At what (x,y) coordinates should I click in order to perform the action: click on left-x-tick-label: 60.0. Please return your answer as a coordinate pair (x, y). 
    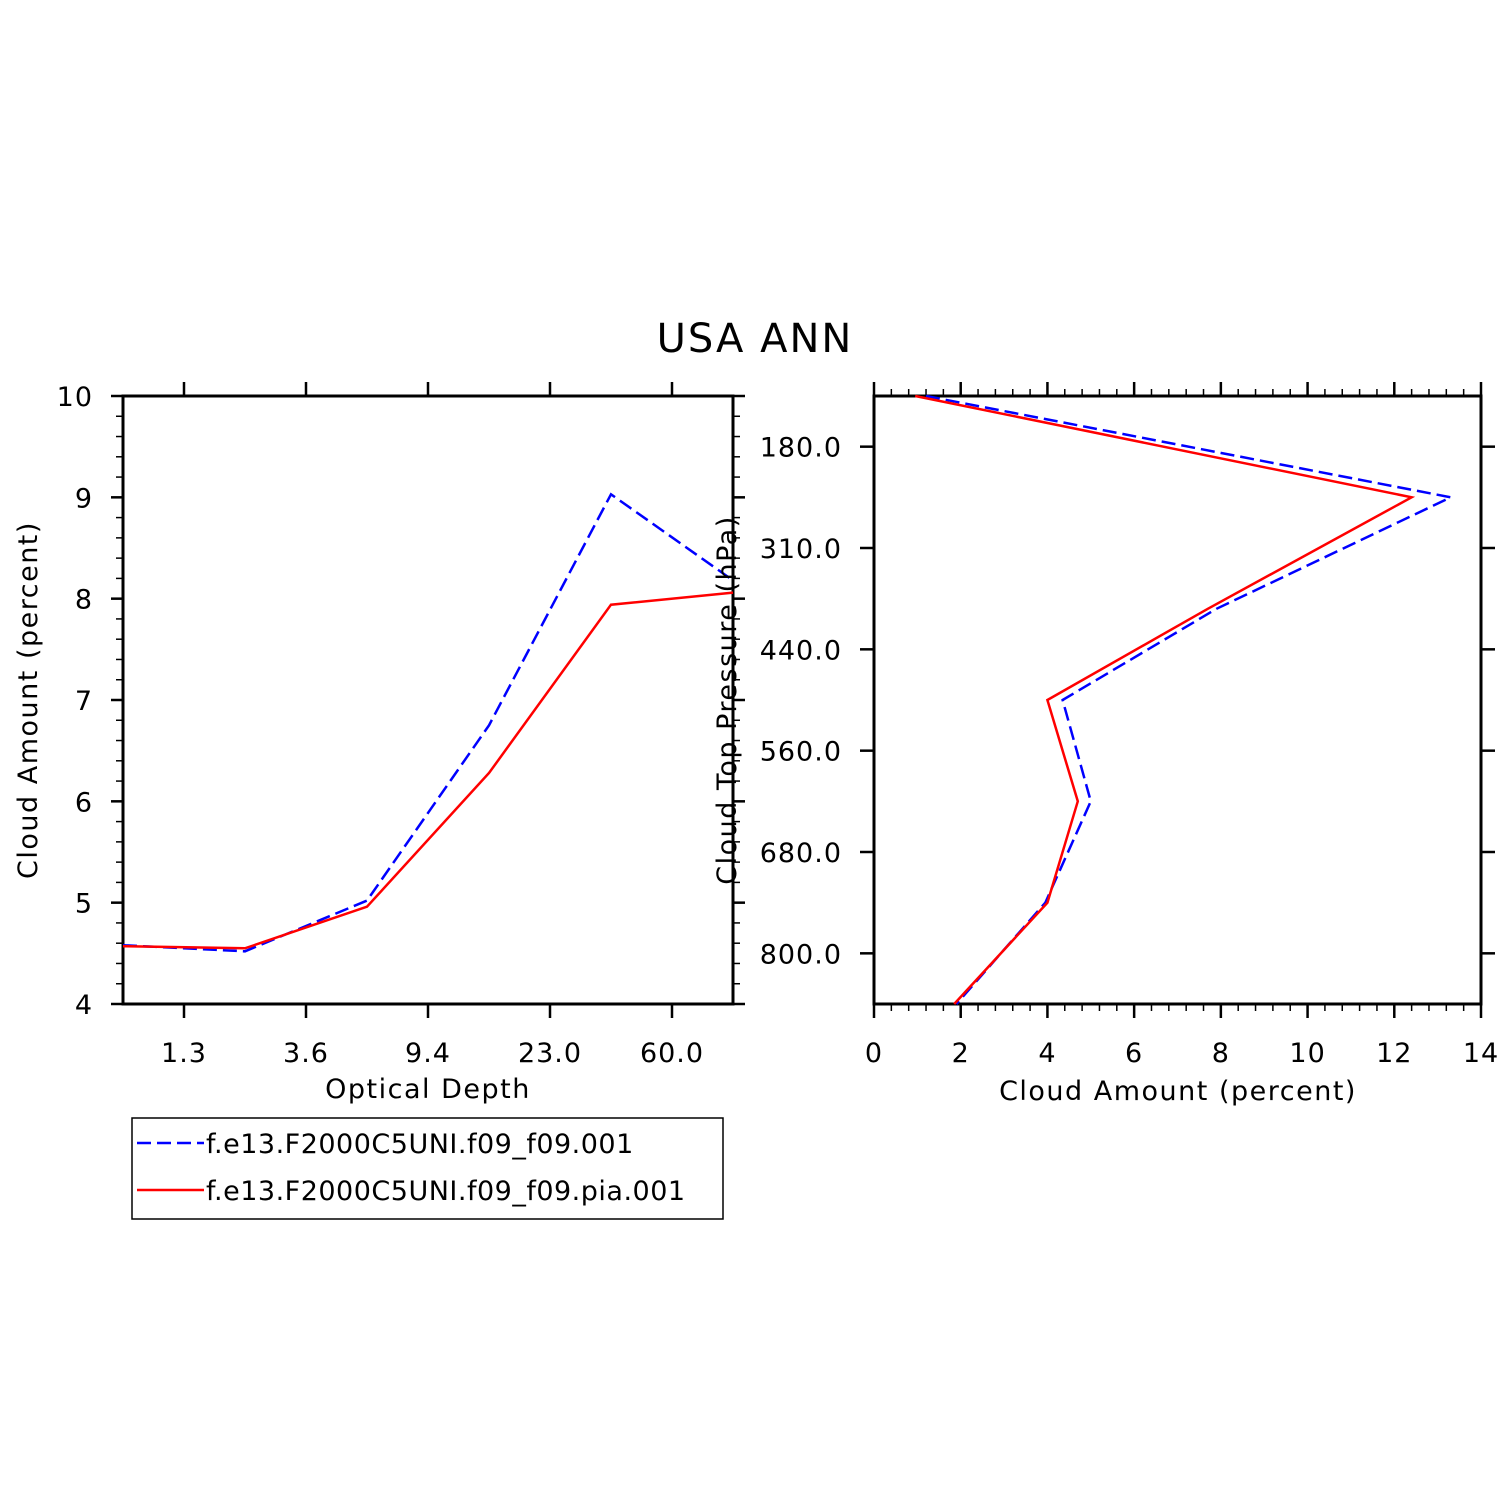
    Looking at the image, I should click on (672, 1053).